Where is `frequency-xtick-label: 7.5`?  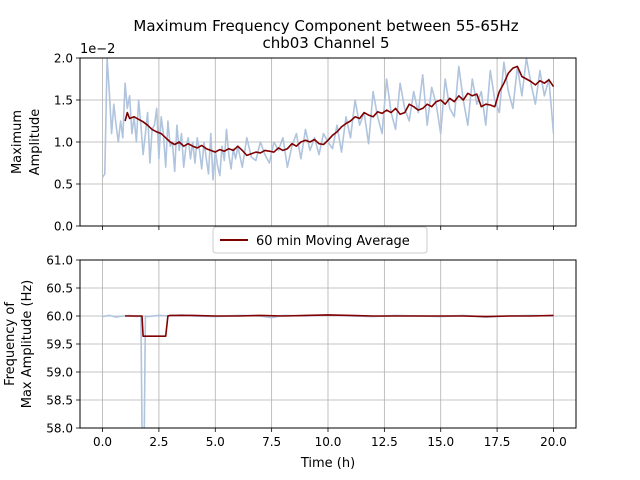 frequency-xtick-label: 7.5 is located at coordinates (271, 442).